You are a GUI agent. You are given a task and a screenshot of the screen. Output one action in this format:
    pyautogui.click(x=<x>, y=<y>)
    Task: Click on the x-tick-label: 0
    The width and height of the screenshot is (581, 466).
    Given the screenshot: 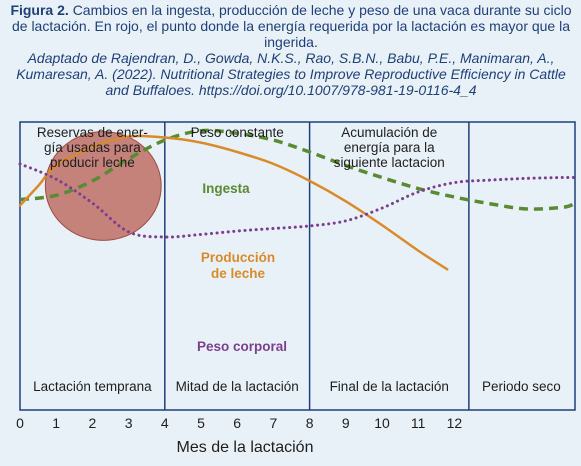 What is the action you would take?
    pyautogui.click(x=20, y=423)
    